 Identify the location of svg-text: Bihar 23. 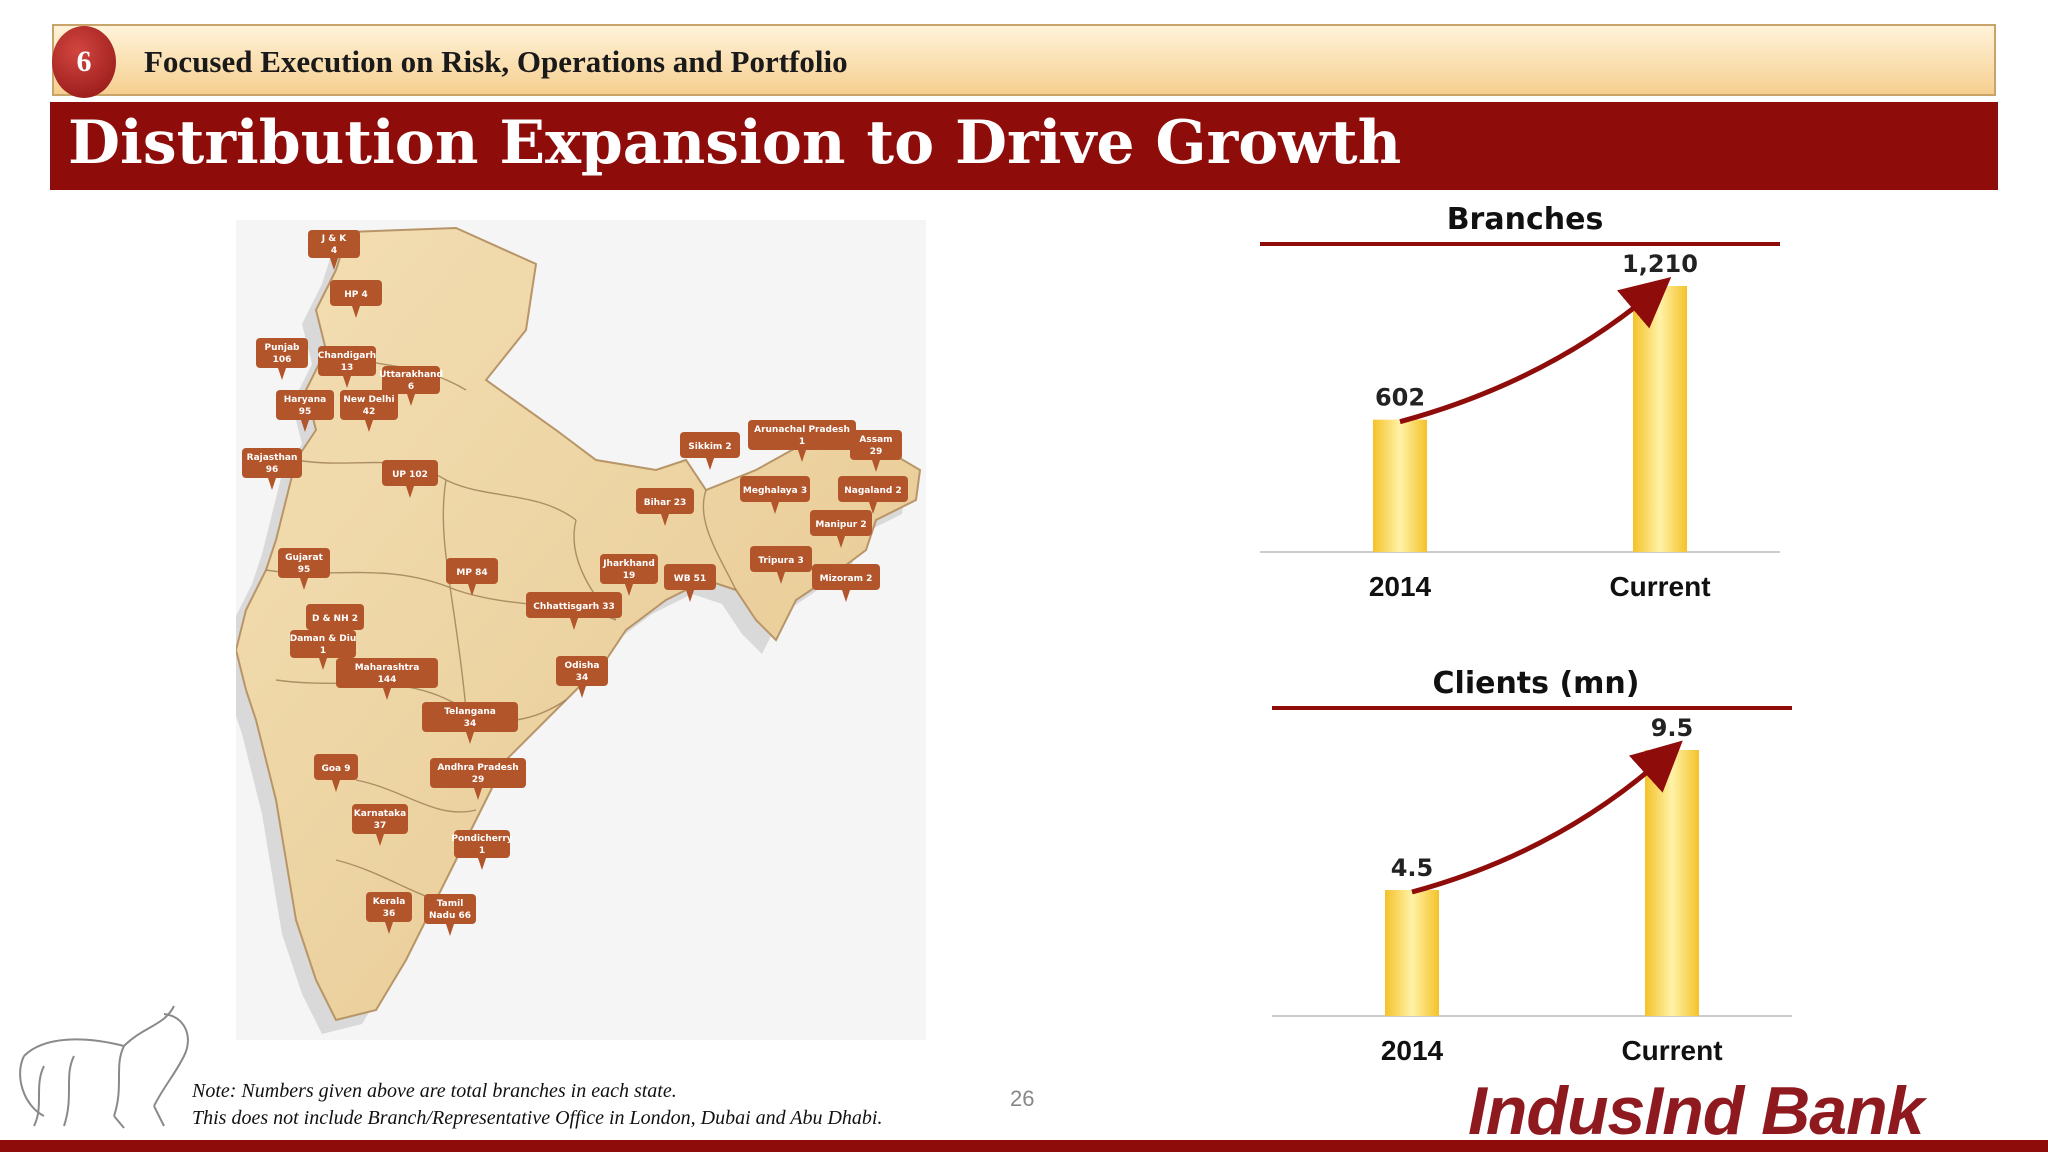
(665, 503).